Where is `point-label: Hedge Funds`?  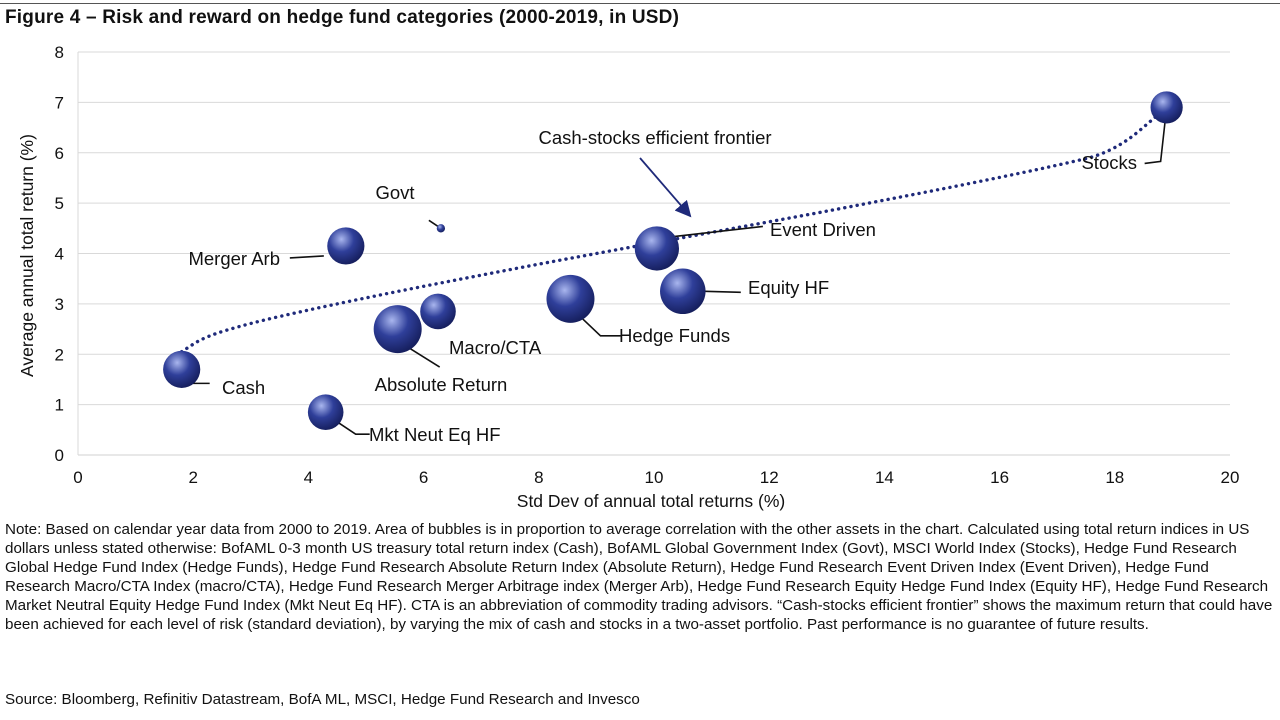
point-label: Hedge Funds is located at coordinates (674, 335).